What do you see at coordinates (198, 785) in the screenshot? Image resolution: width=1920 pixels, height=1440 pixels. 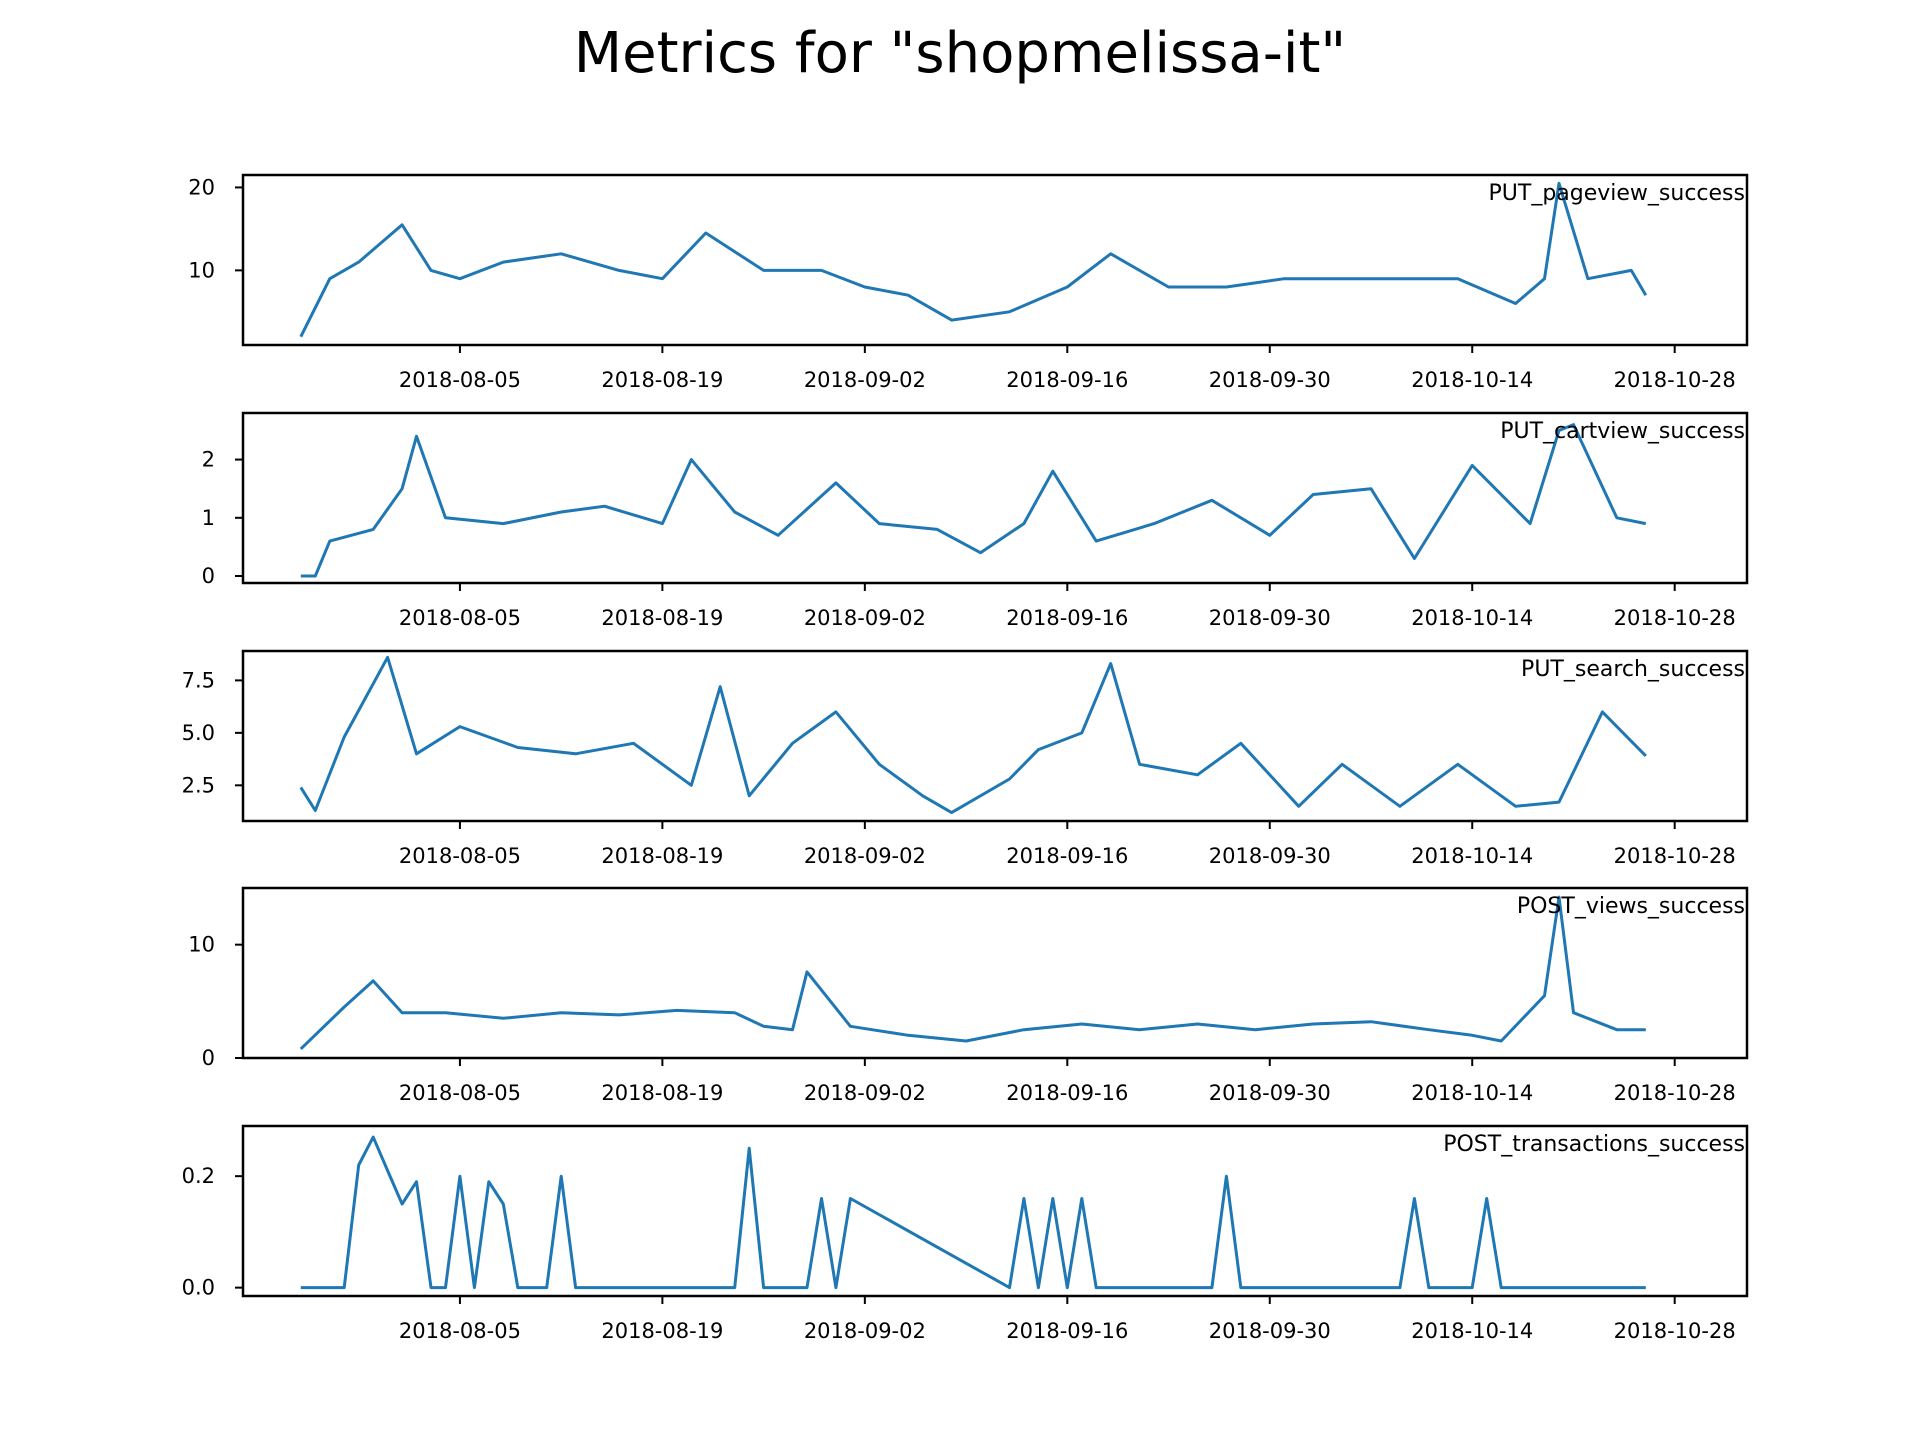 I see `y-tick-label: 2.5` at bounding box center [198, 785].